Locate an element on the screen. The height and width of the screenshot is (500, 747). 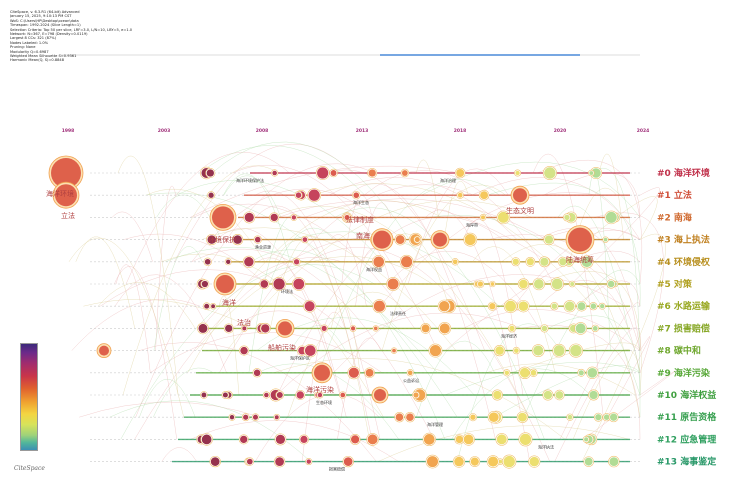
hot-keyword-label: 法治 is located at coordinates (244, 322).